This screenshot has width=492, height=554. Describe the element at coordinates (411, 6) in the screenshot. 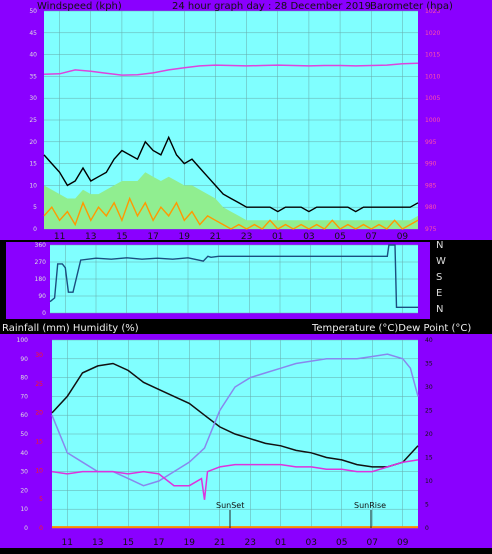

I see `barometer-label: Barometer (hpa)` at that location.